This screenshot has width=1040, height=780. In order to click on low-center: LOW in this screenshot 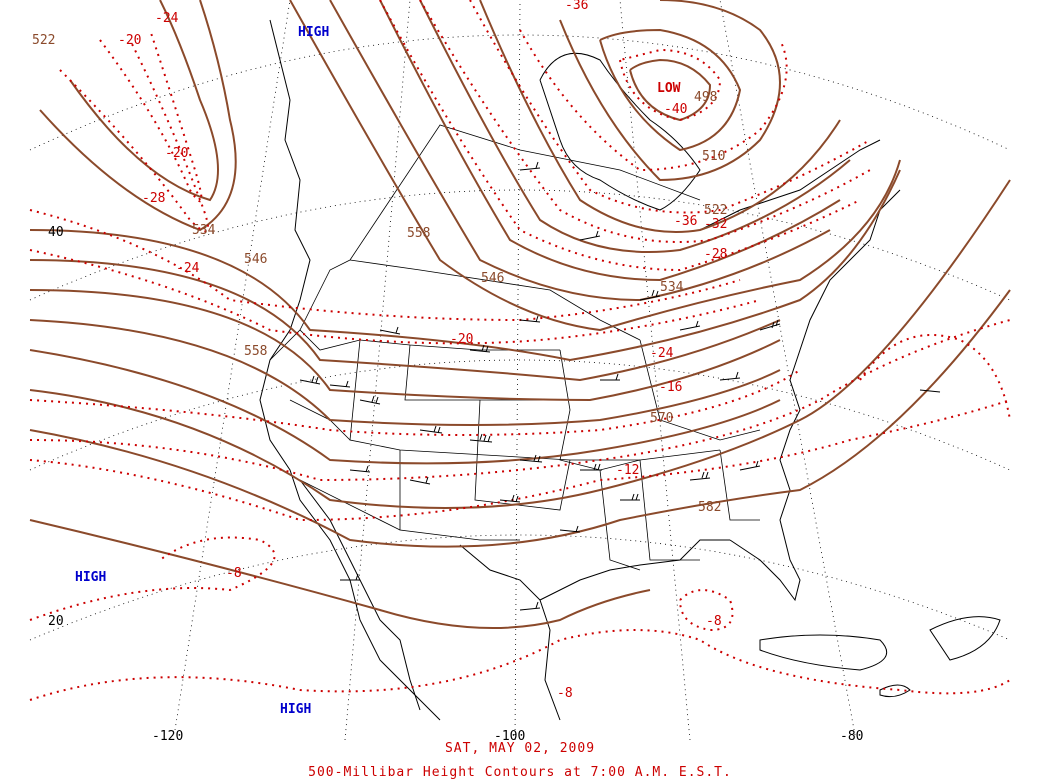, I will do `click(669, 88)`.